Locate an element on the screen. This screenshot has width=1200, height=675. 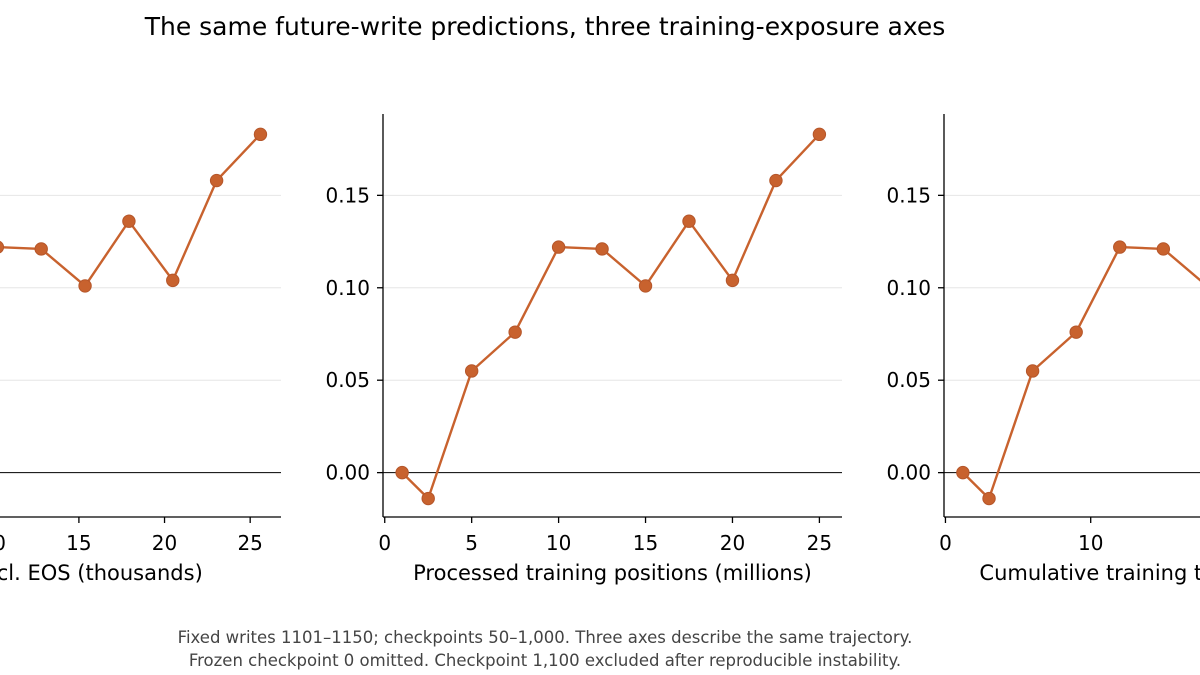
panel-2-y-tick-label-0: 0.00 is located at coordinates (347, 473).